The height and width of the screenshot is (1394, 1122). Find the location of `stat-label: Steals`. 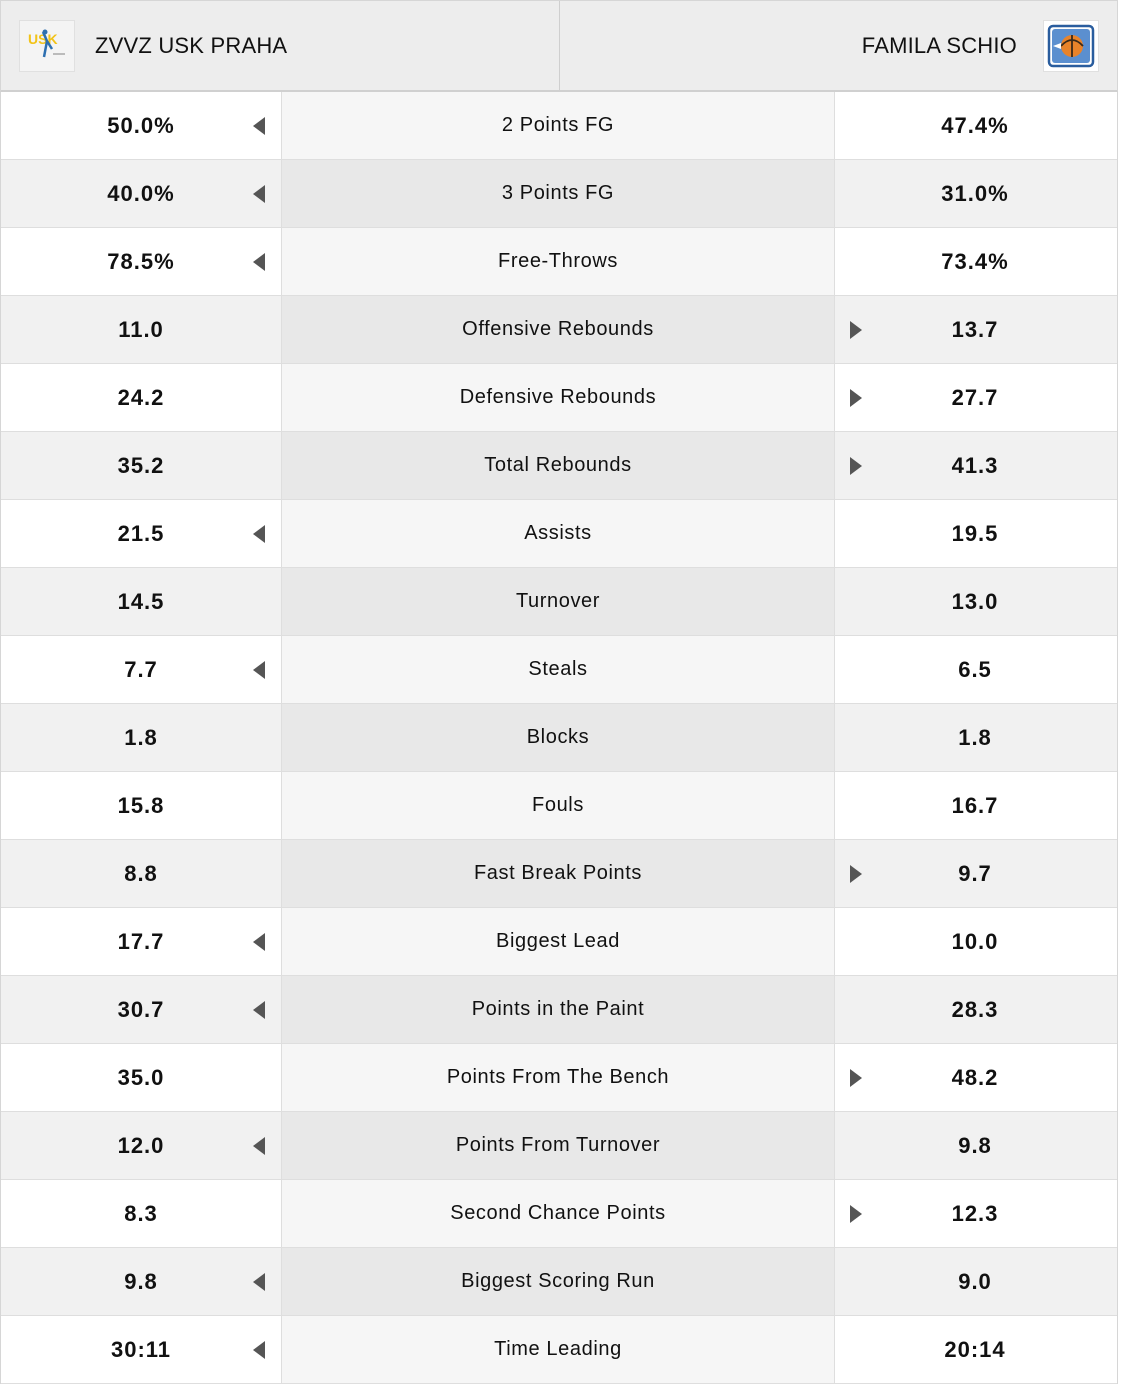

stat-label: Steals is located at coordinates (558, 669).